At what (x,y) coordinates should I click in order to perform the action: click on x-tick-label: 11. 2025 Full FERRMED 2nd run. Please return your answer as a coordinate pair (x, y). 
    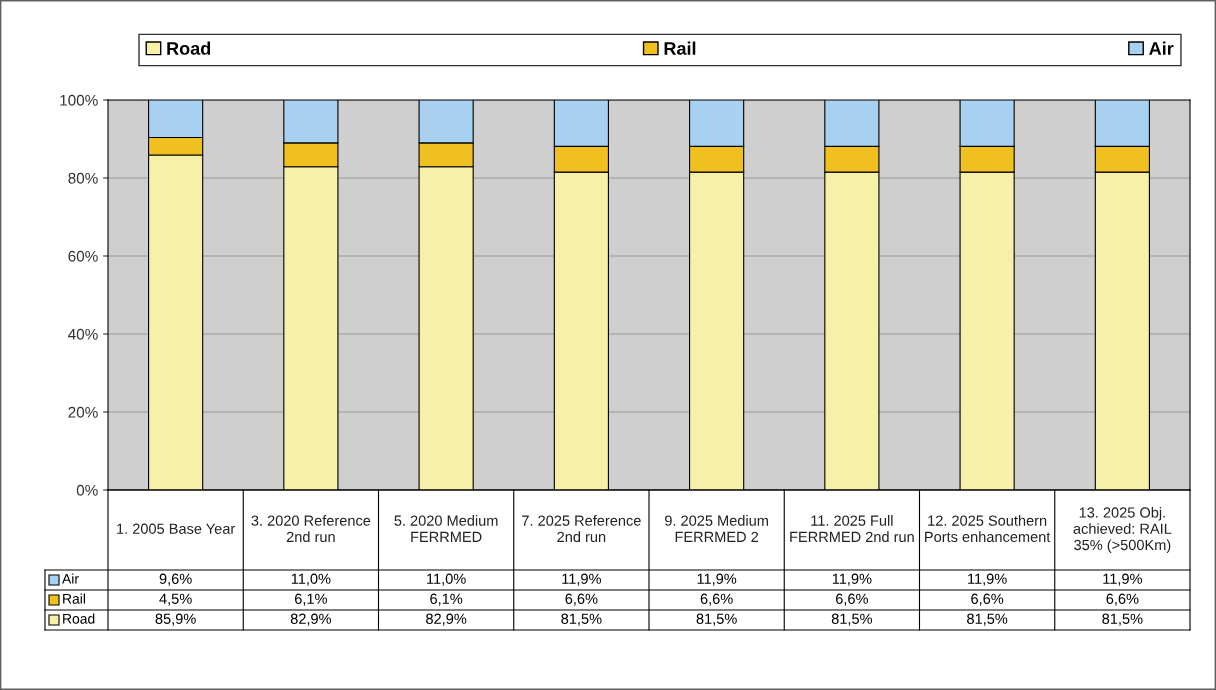
    Looking at the image, I should click on (852, 529).